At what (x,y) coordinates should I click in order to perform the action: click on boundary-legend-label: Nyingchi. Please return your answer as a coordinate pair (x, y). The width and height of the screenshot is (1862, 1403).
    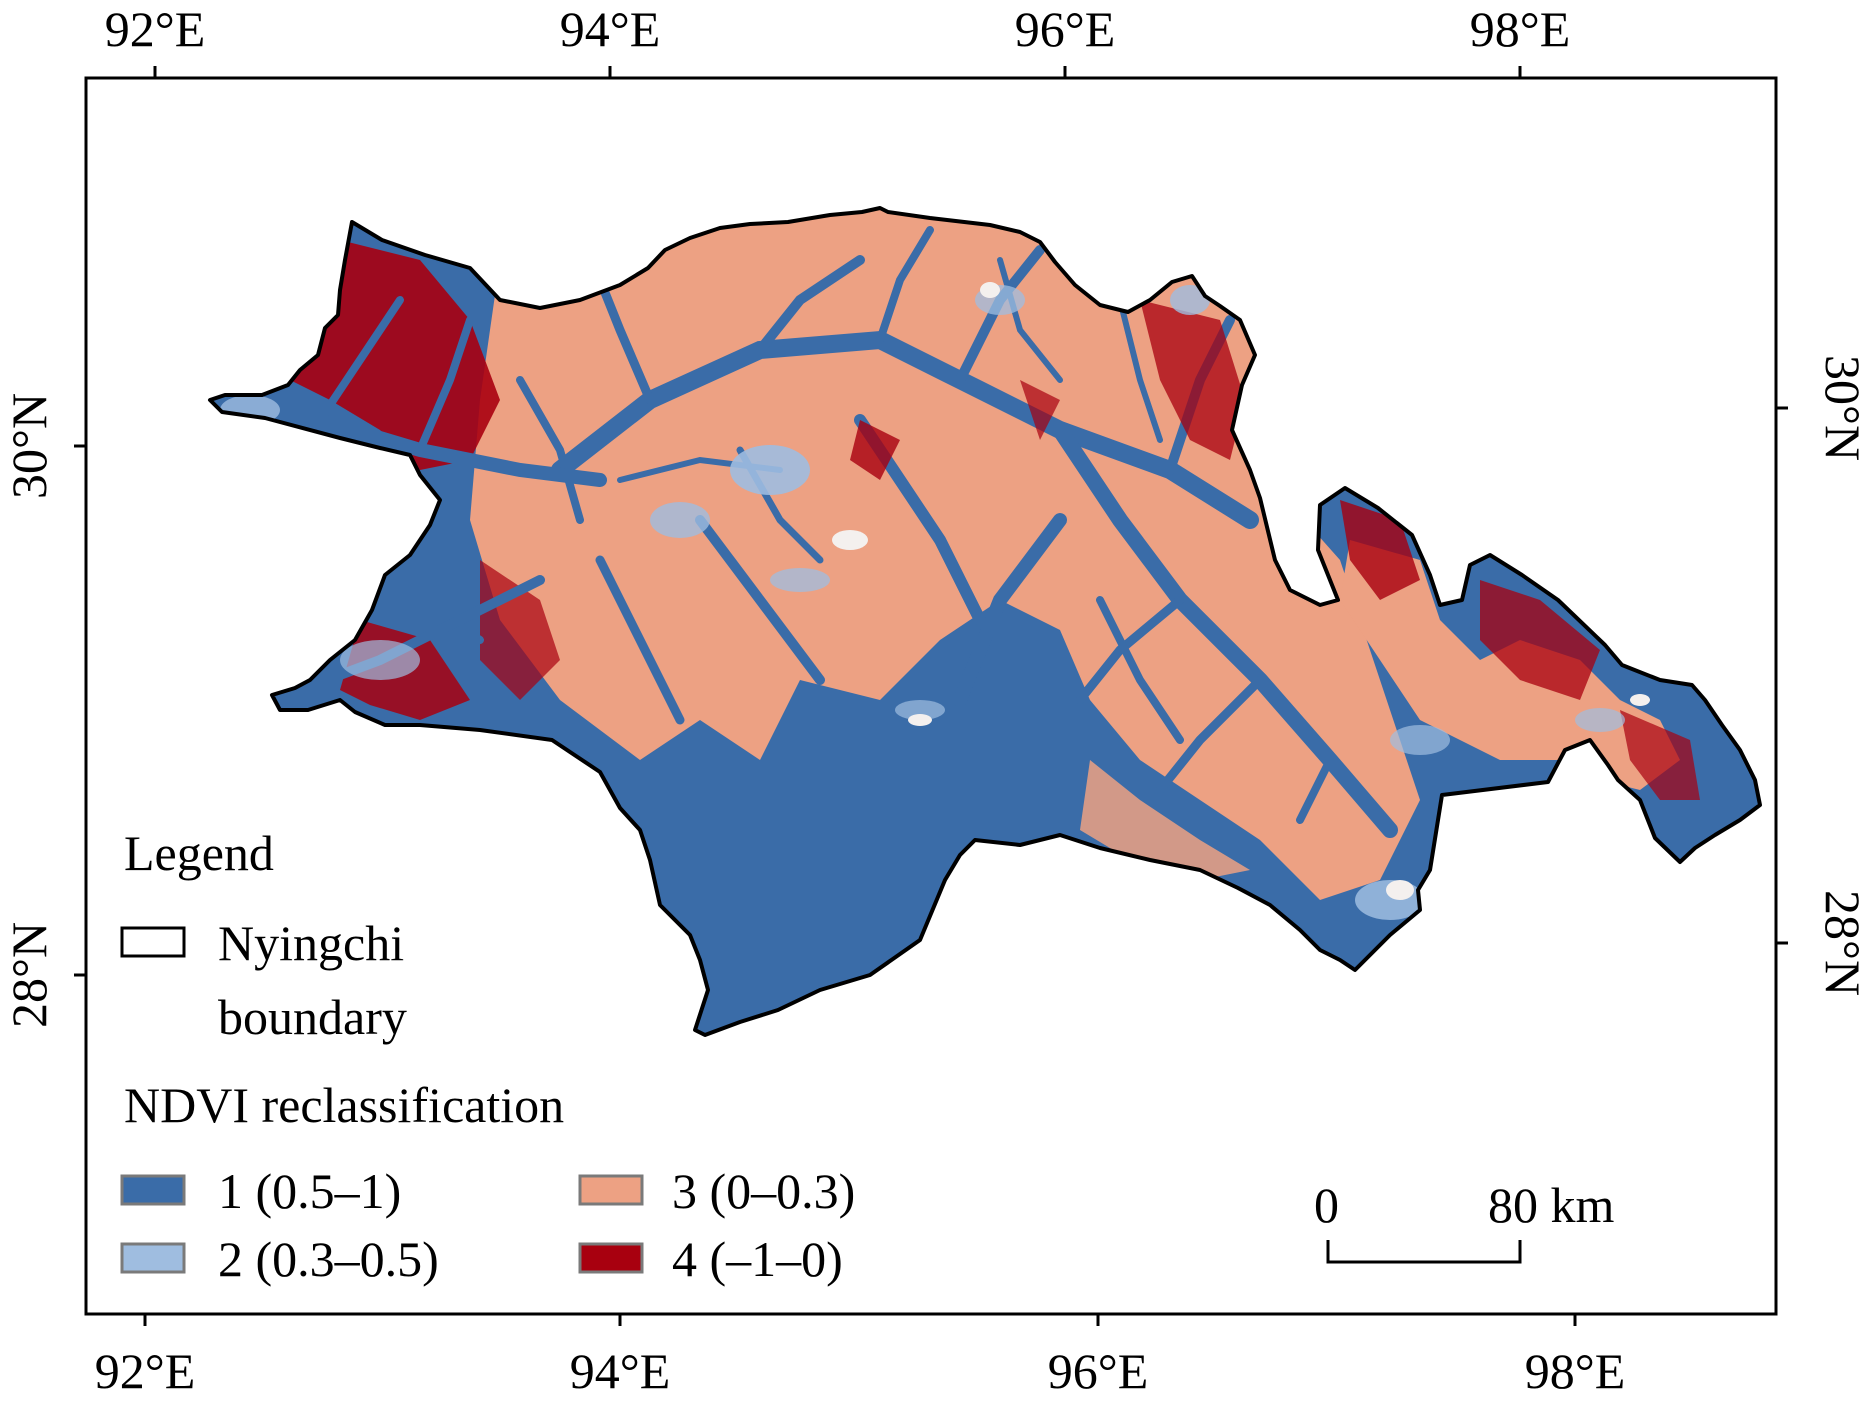
    Looking at the image, I should click on (311, 943).